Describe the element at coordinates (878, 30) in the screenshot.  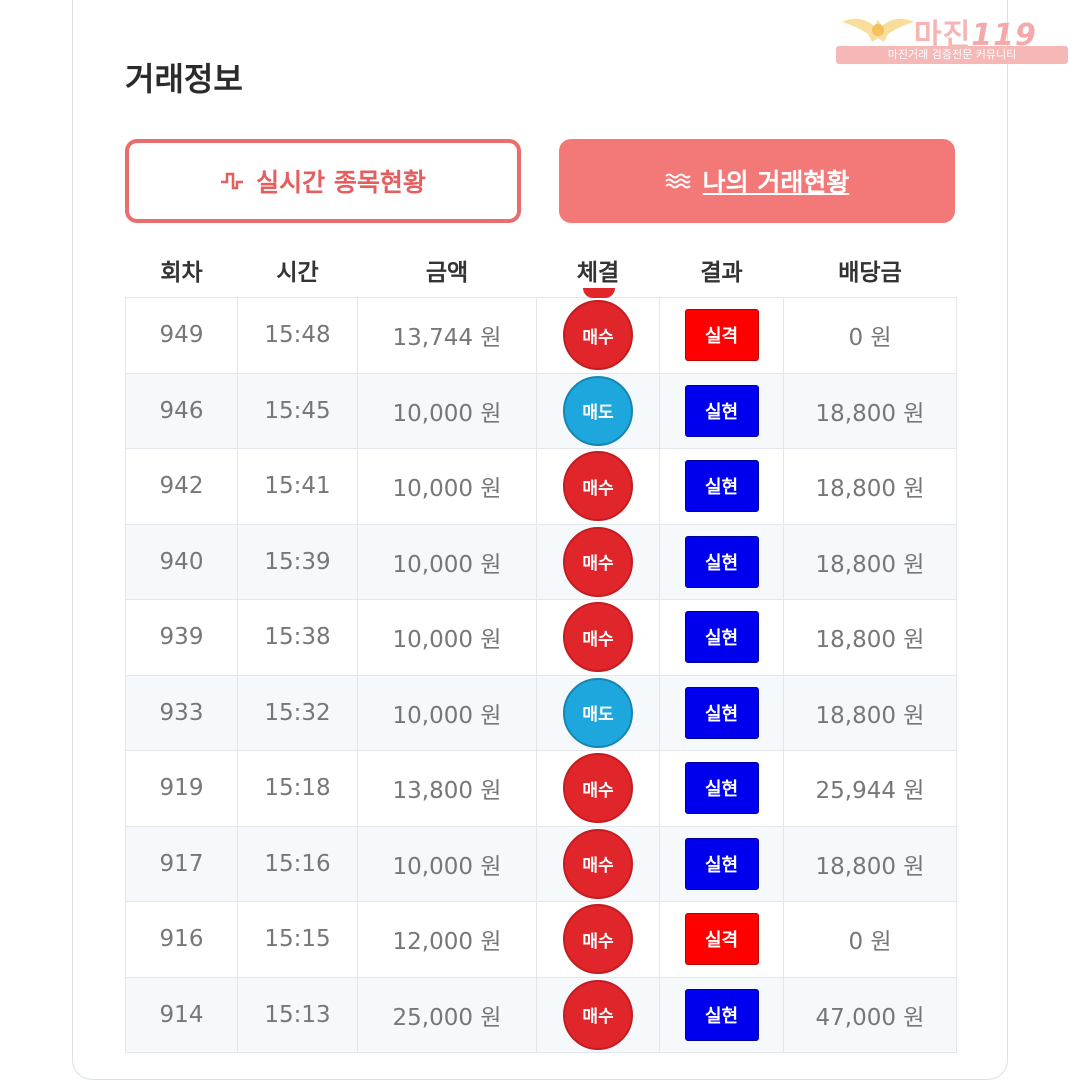
I see `eagle-emblem-icon` at that location.